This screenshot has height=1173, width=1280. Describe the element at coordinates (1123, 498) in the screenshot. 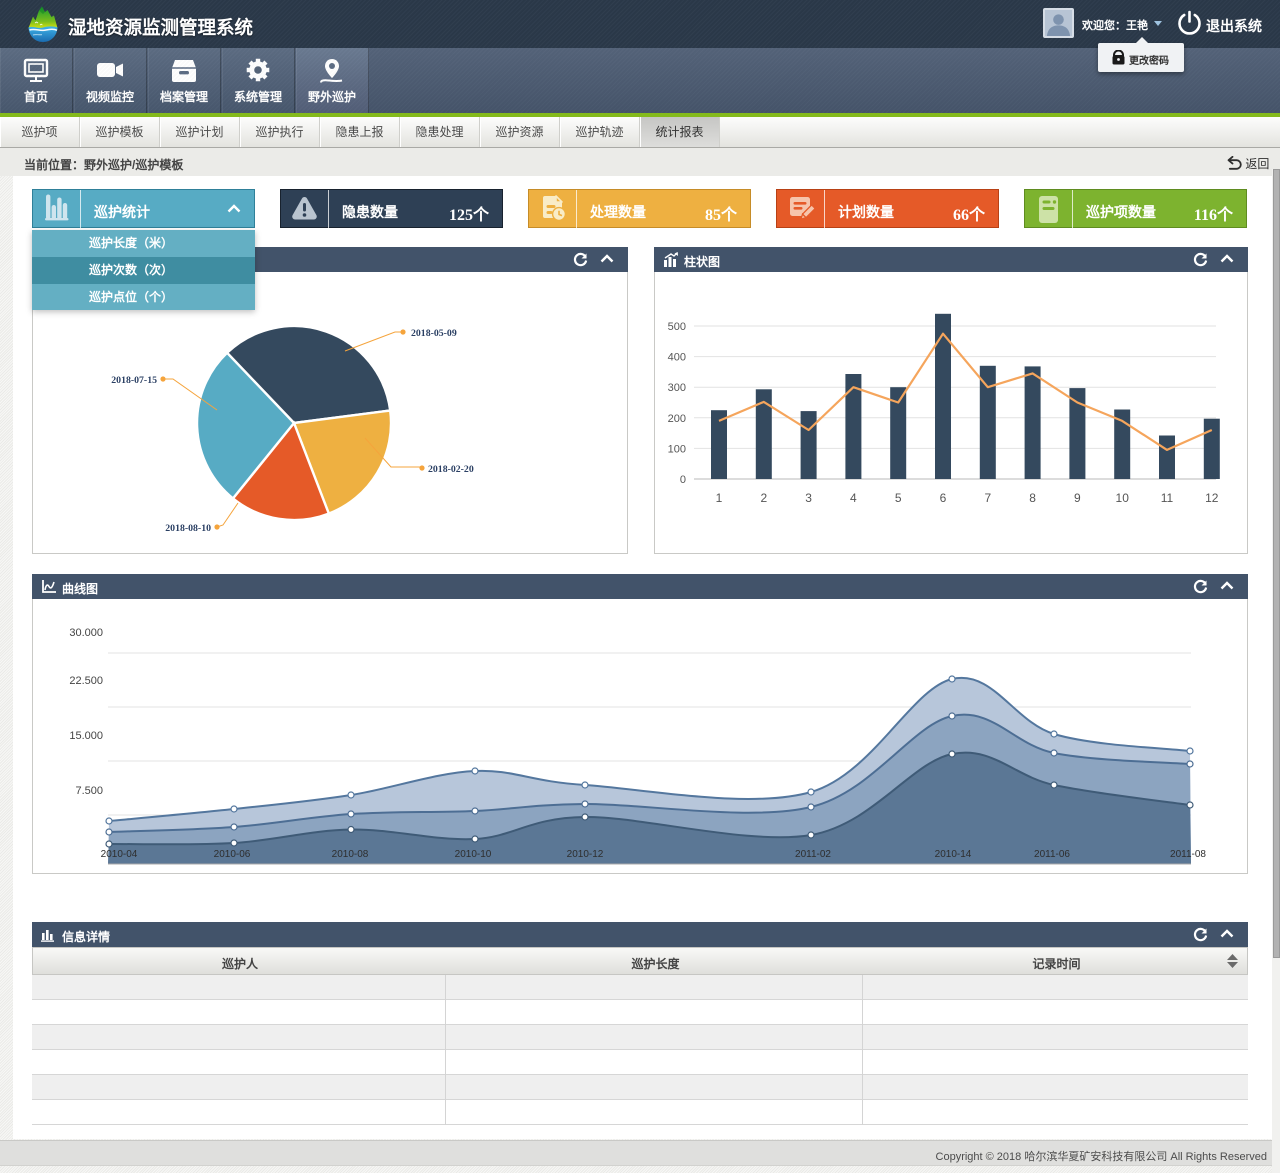

I see `svg-text: 10` at that location.